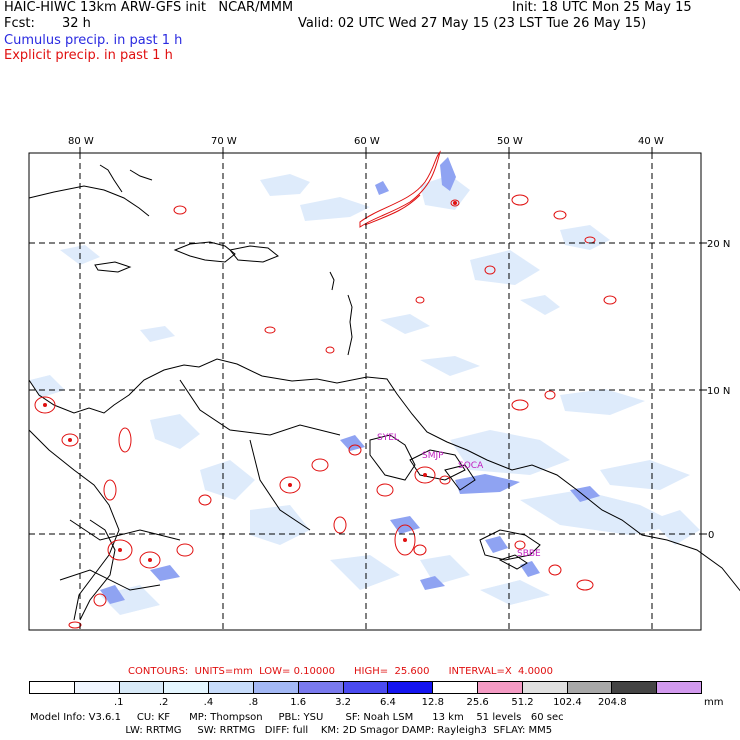 This screenshot has width=740, height=740. What do you see at coordinates (76, 23) in the screenshot?
I see `forecast-hours: 32 h` at bounding box center [76, 23].